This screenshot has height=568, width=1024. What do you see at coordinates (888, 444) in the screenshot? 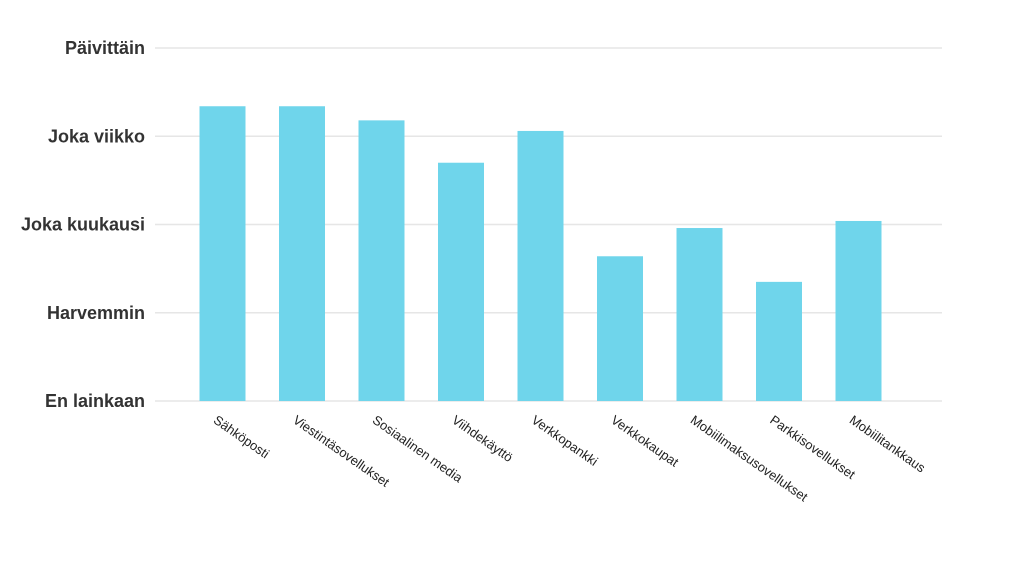
I see `x-tick-label: Mobiilitankkaus` at bounding box center [888, 444].